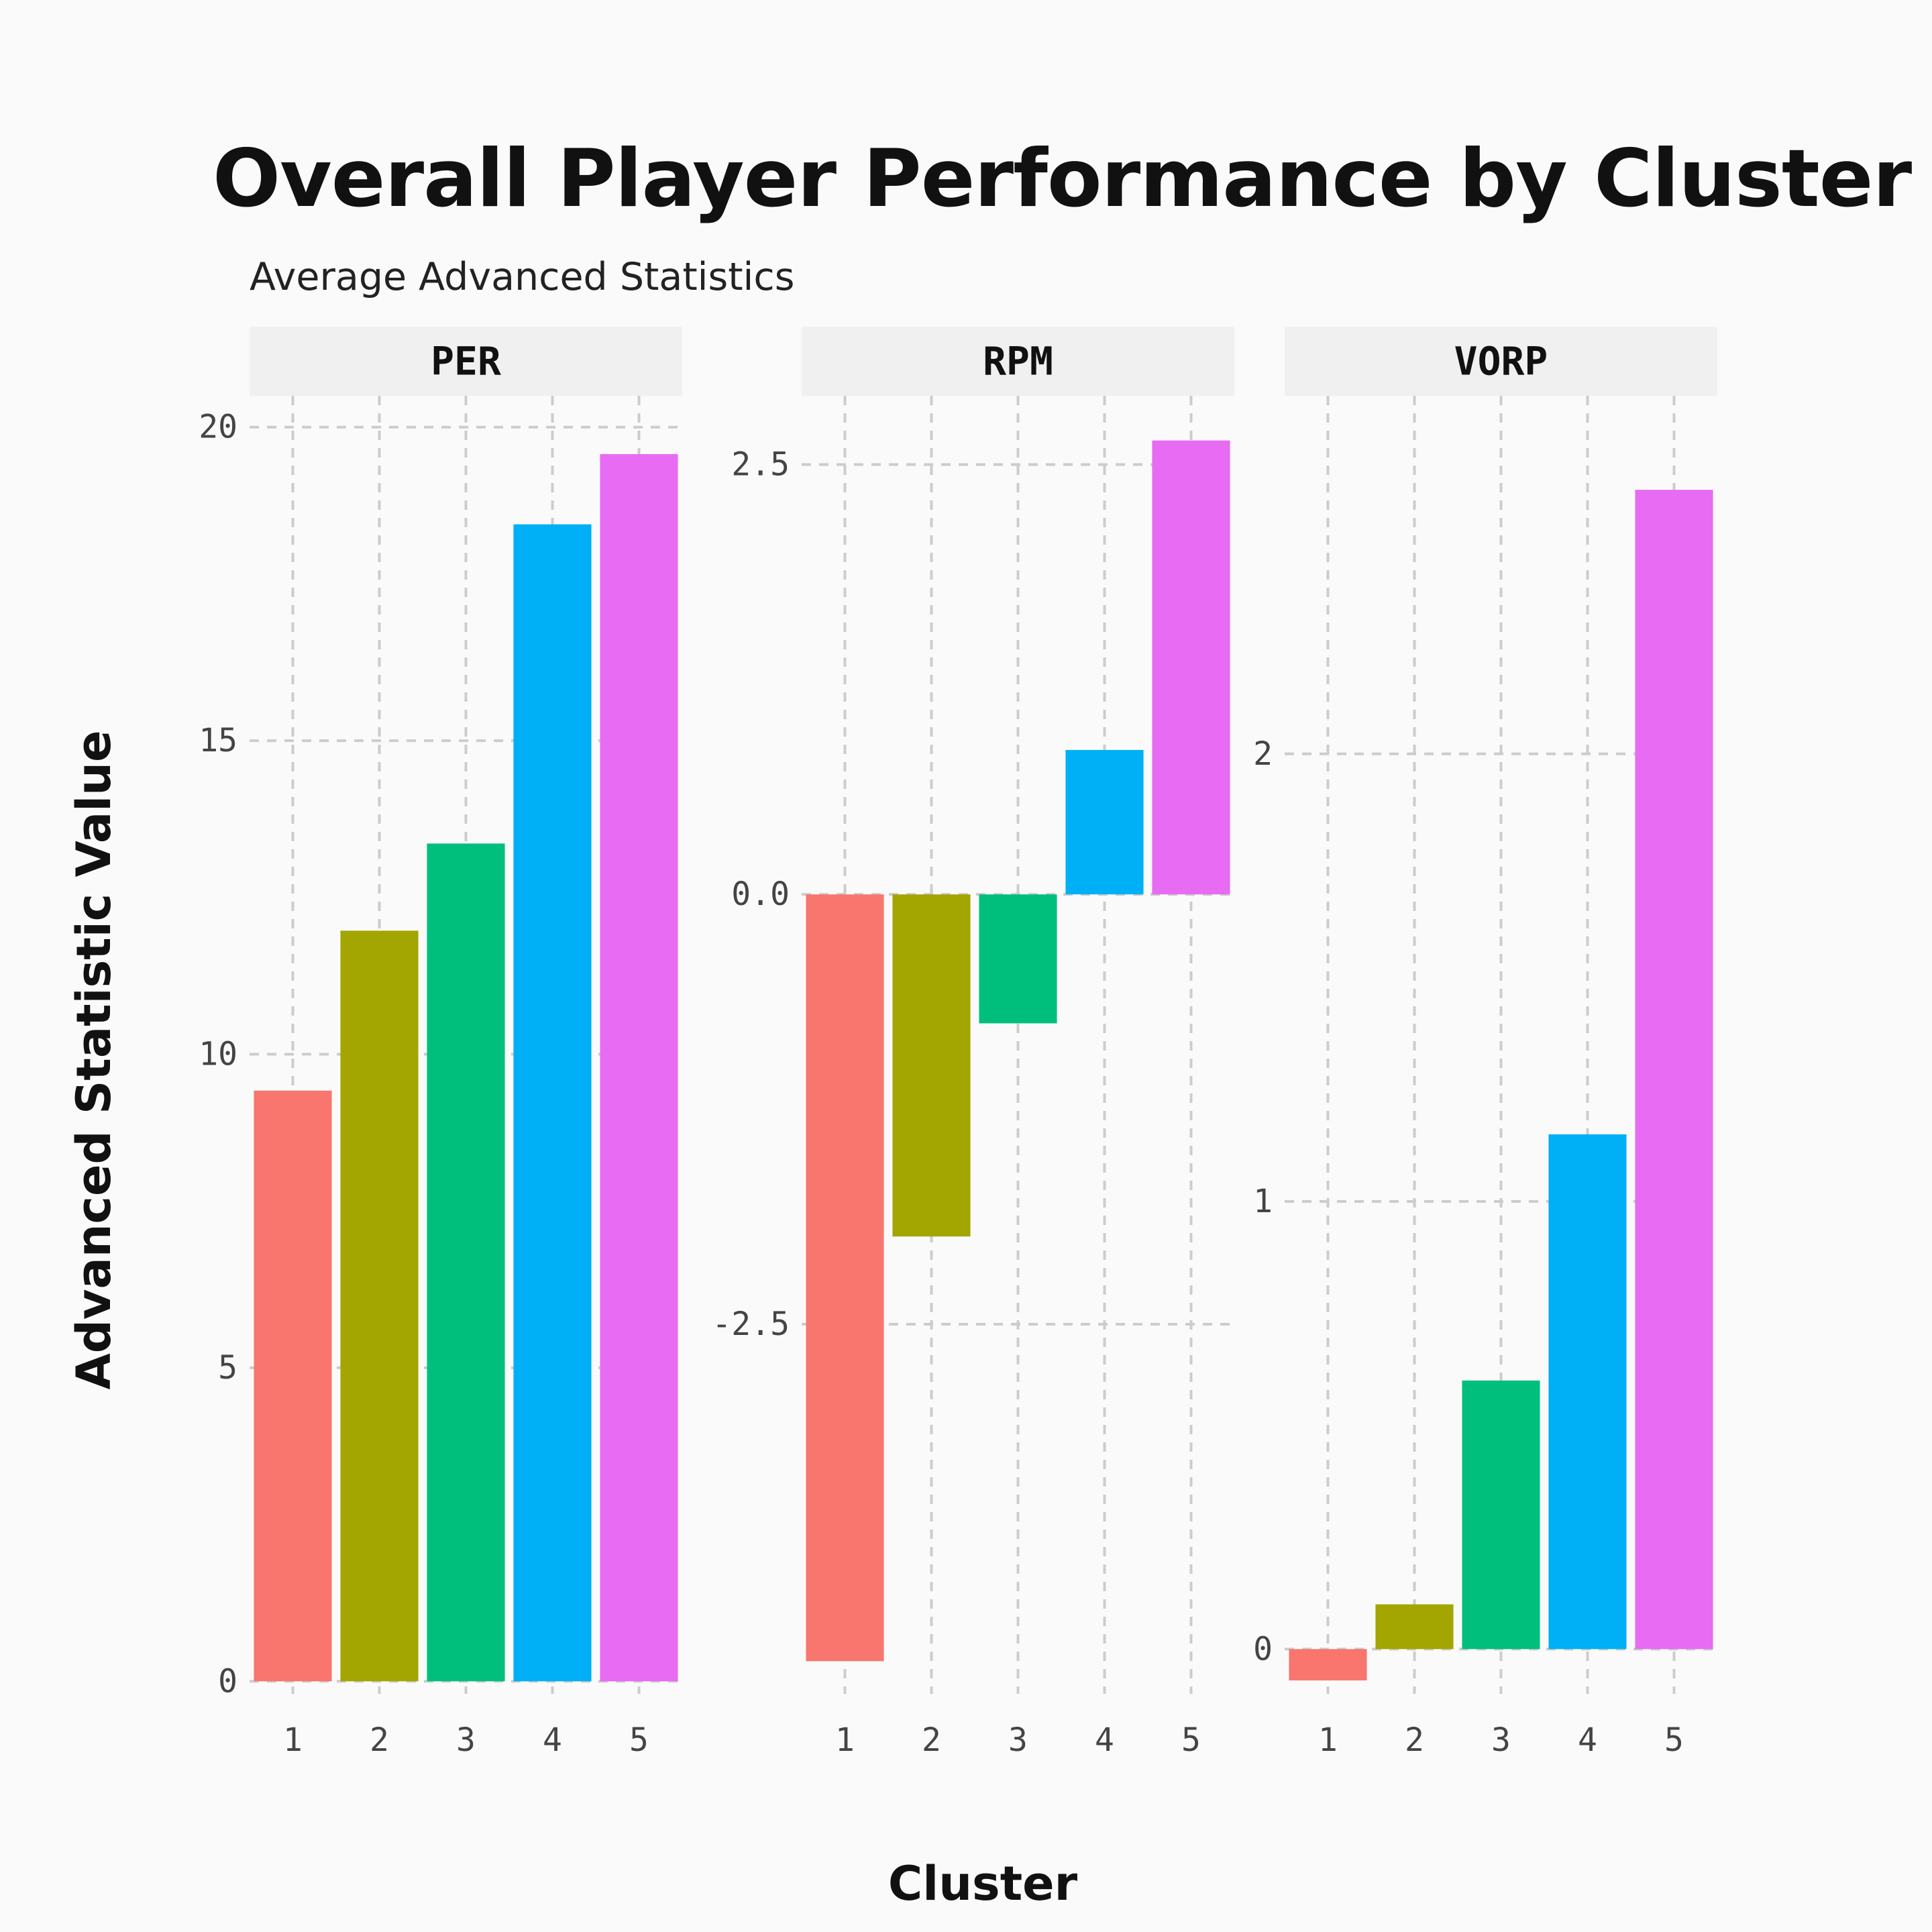  I want to click on chart-subtitle: Average Advanced Statistics, so click(522, 277).